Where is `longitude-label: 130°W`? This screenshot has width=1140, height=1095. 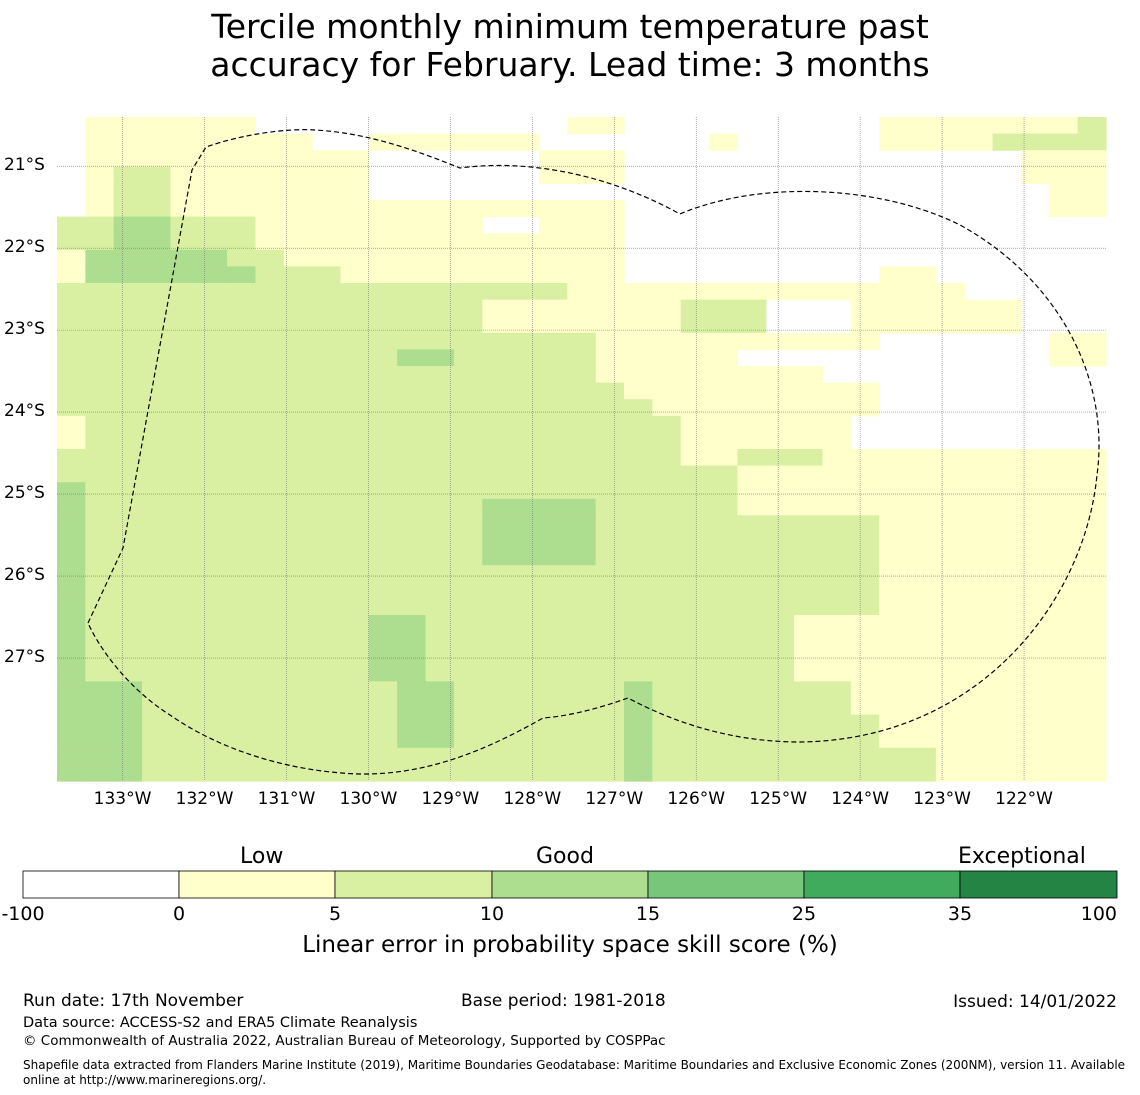 longitude-label: 130°W is located at coordinates (368, 799).